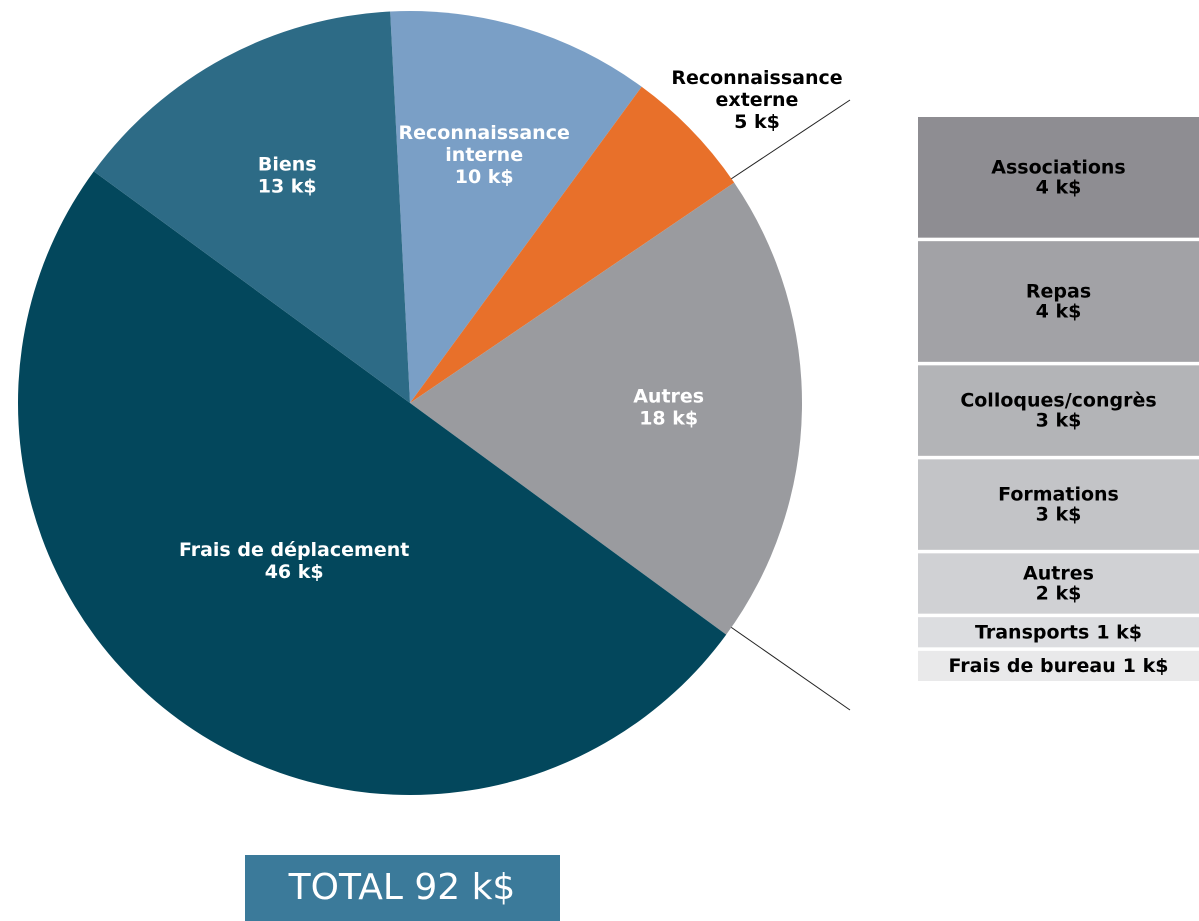 The width and height of the screenshot is (1199, 921). I want to click on slice-label: Reconnaissance externe 5 k$, so click(756, 100).